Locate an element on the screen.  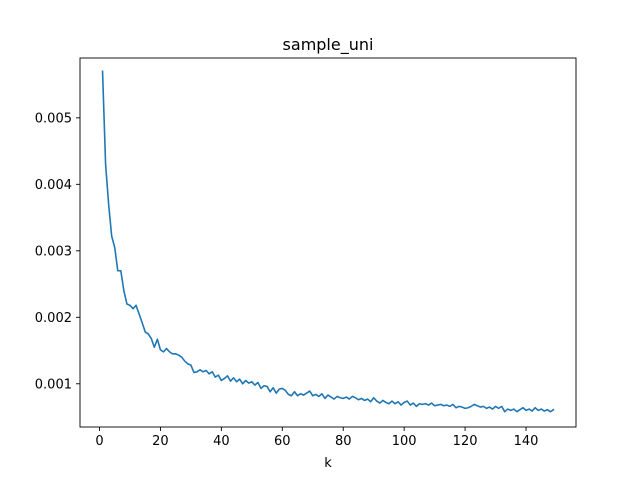
x-axis-ticks: 0 20 40 60 80 100 120 140 is located at coordinates (316, 438).